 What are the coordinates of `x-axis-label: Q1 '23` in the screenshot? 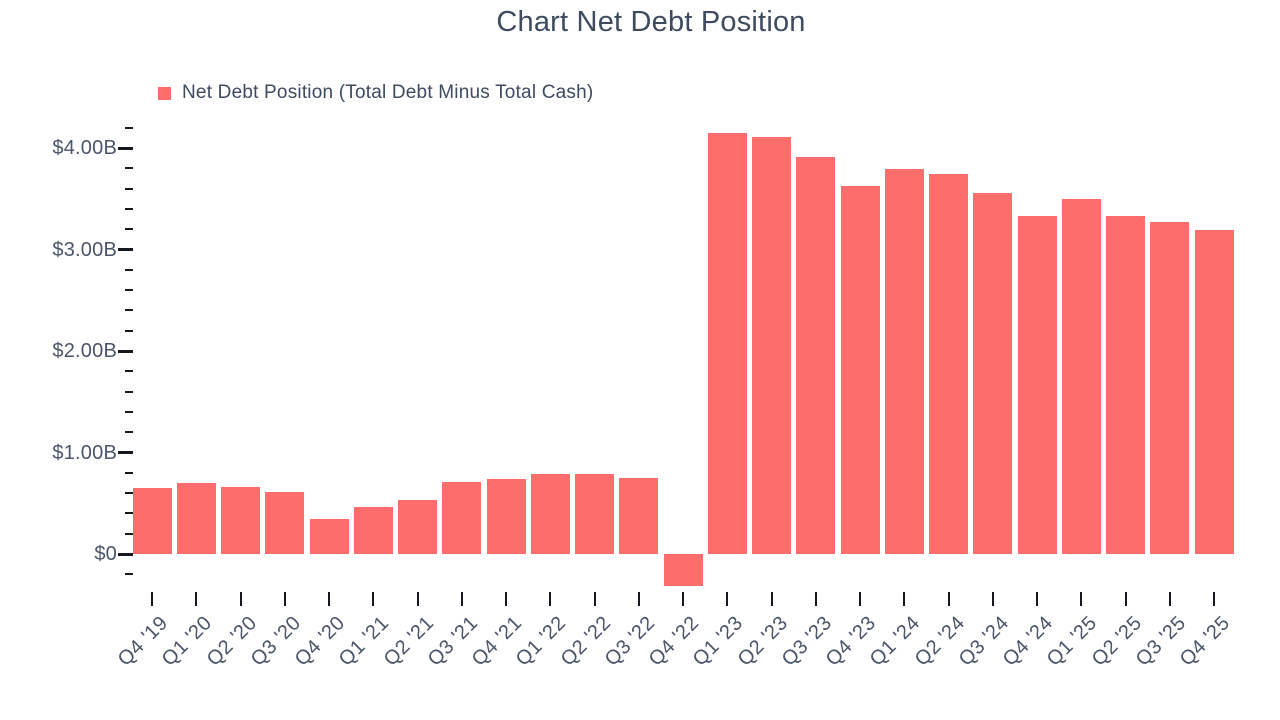 It's located at (718, 641).